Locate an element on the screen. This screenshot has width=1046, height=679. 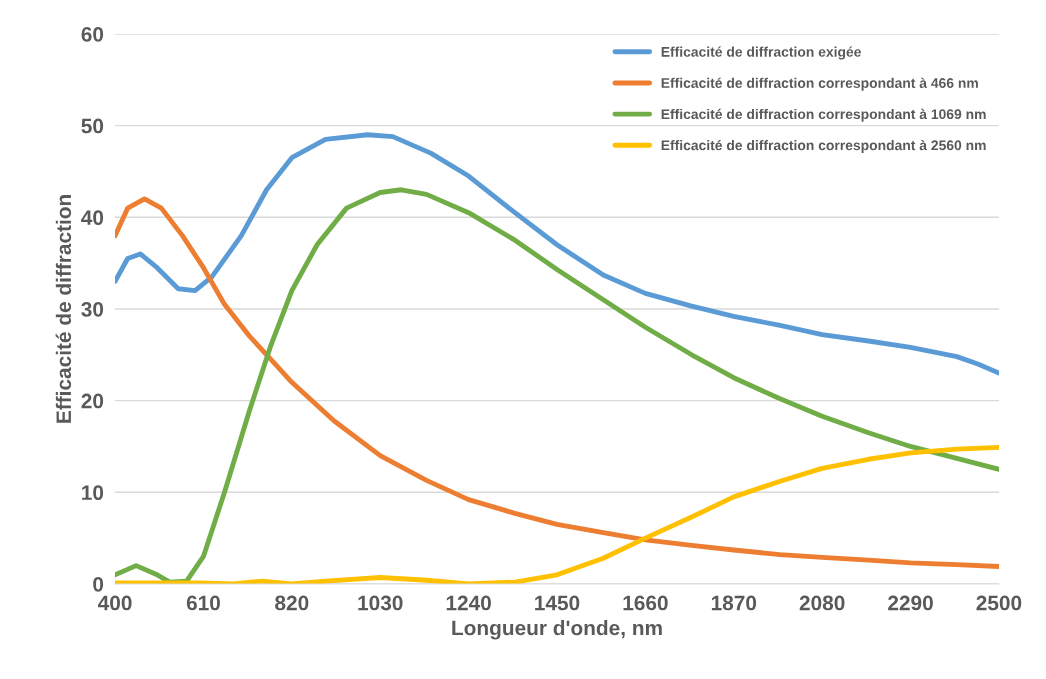
y-tick-label: 30 is located at coordinates (92, 309).